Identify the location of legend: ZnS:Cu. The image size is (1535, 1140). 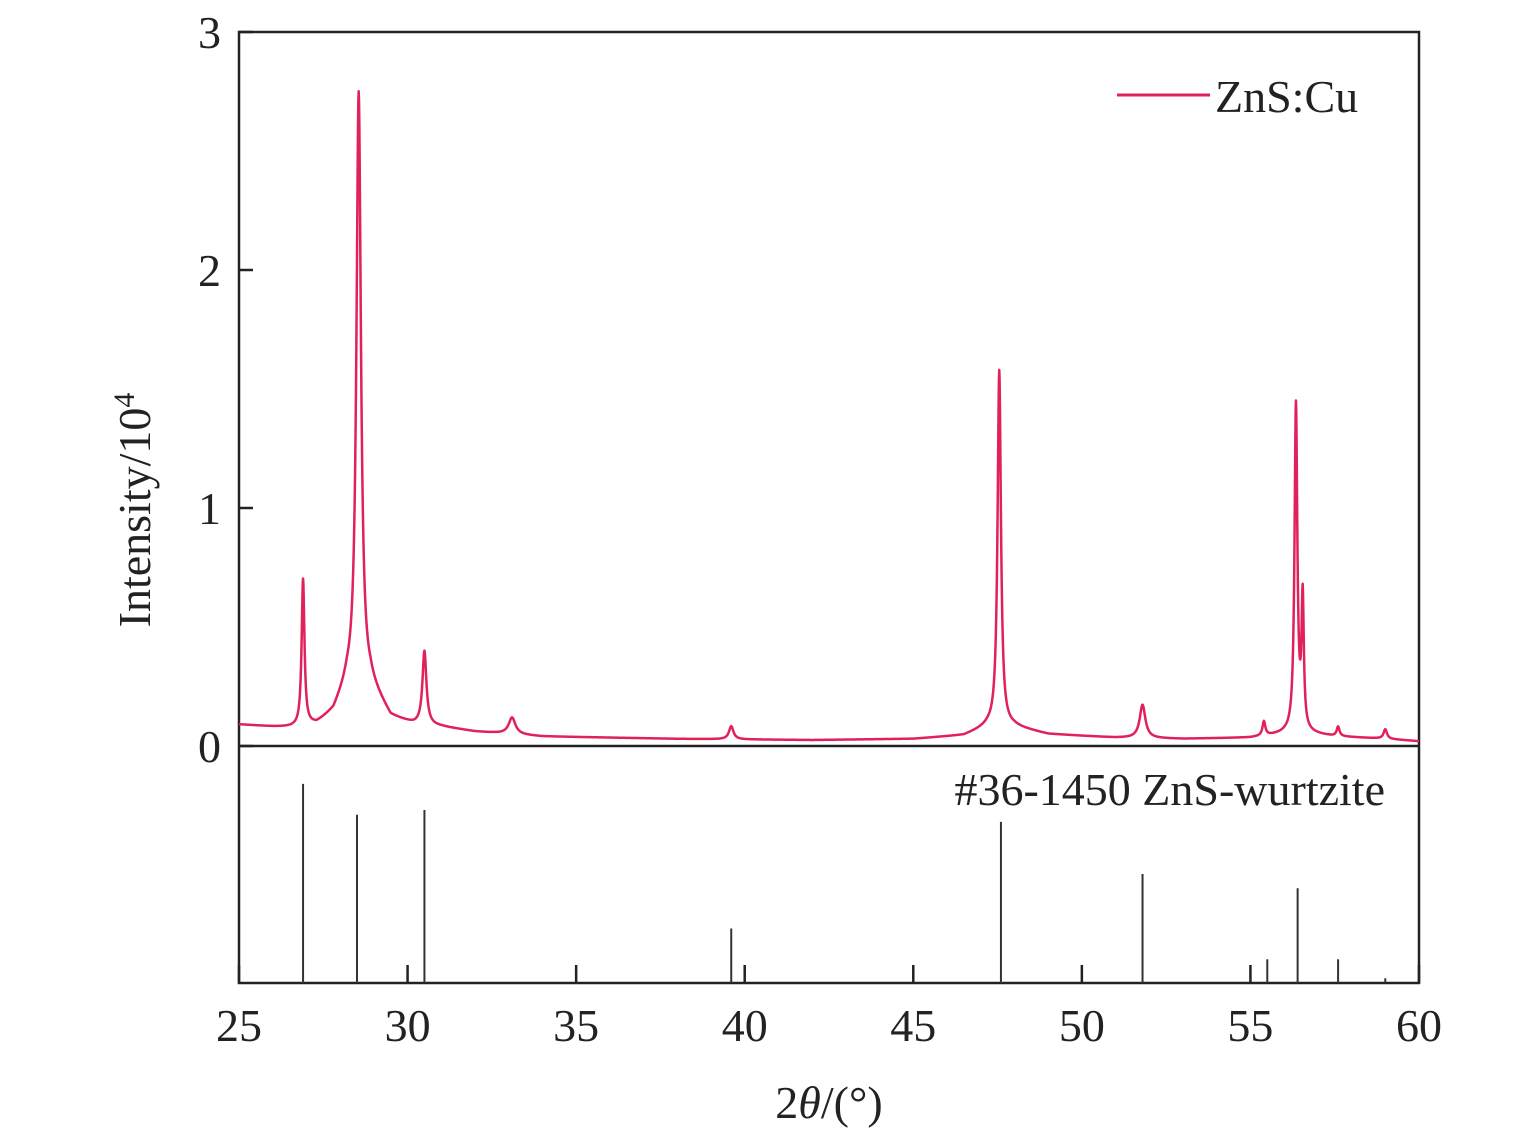
(1237, 96).